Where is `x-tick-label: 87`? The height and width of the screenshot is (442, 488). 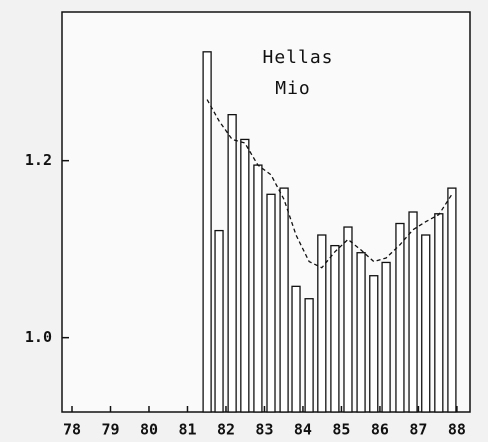
x-tick-label: 87 is located at coordinates (418, 430).